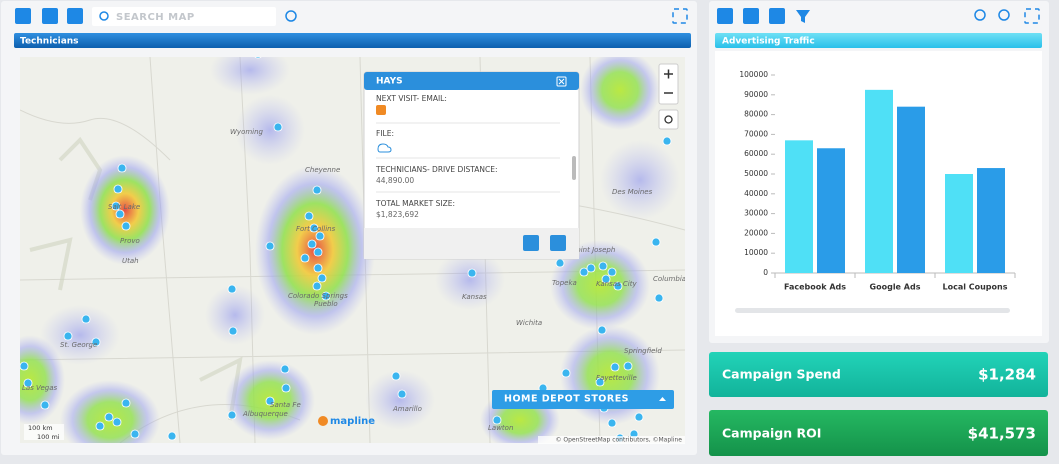  I want to click on y-tick-label: 20000, so click(756, 232).